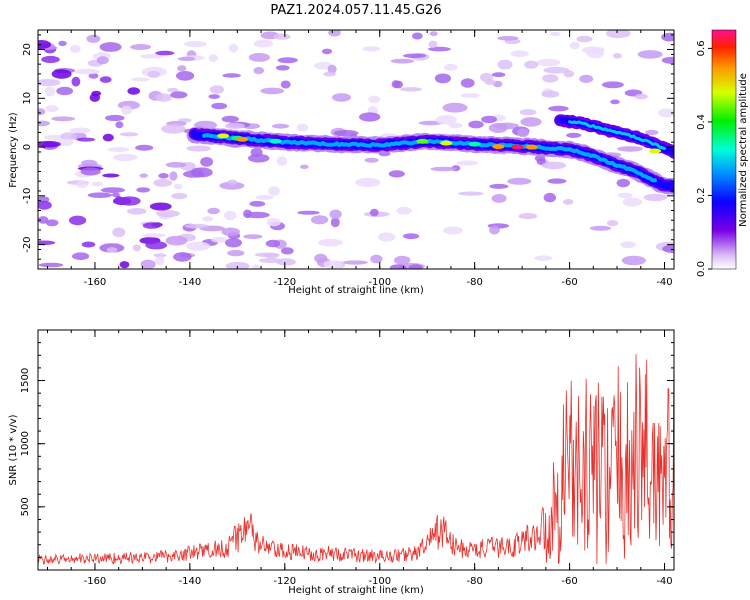 This screenshot has height=600, width=750. I want to click on y-tick-label: 1500, so click(25, 380).